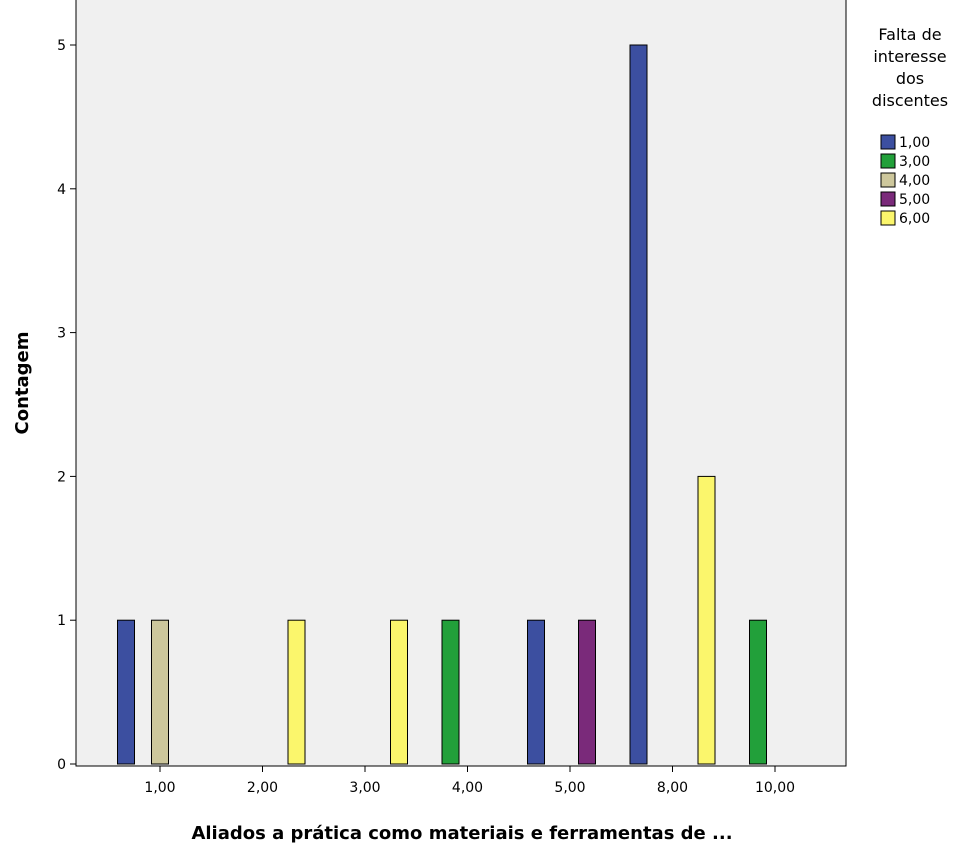 This screenshot has width=967, height=849. What do you see at coordinates (22, 383) in the screenshot?
I see `y-axis-title: Contagem` at bounding box center [22, 383].